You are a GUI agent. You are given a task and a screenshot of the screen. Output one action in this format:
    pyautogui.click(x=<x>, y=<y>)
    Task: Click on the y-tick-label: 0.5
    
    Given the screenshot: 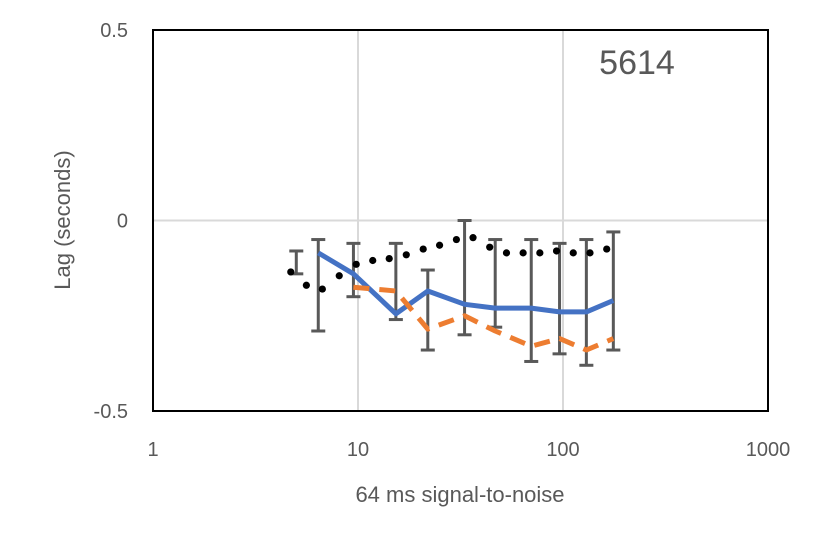 What is the action you would take?
    pyautogui.click(x=114, y=31)
    